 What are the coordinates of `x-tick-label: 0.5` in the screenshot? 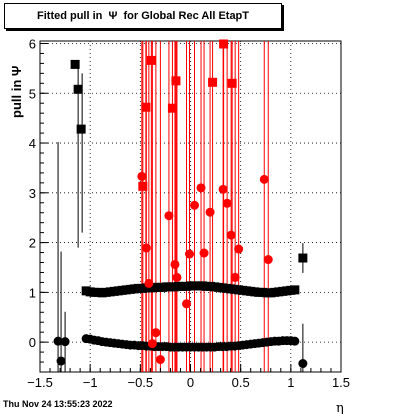 It's located at (241, 382).